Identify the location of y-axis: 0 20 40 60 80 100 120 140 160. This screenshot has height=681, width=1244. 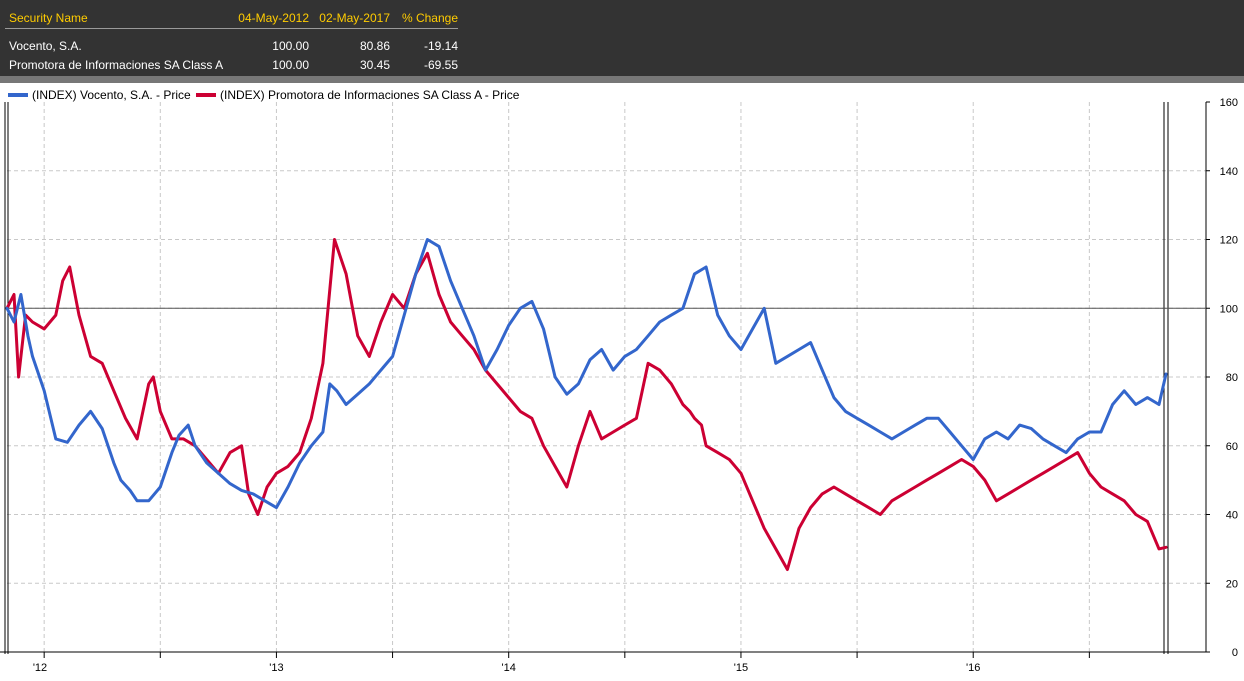
(1222, 378).